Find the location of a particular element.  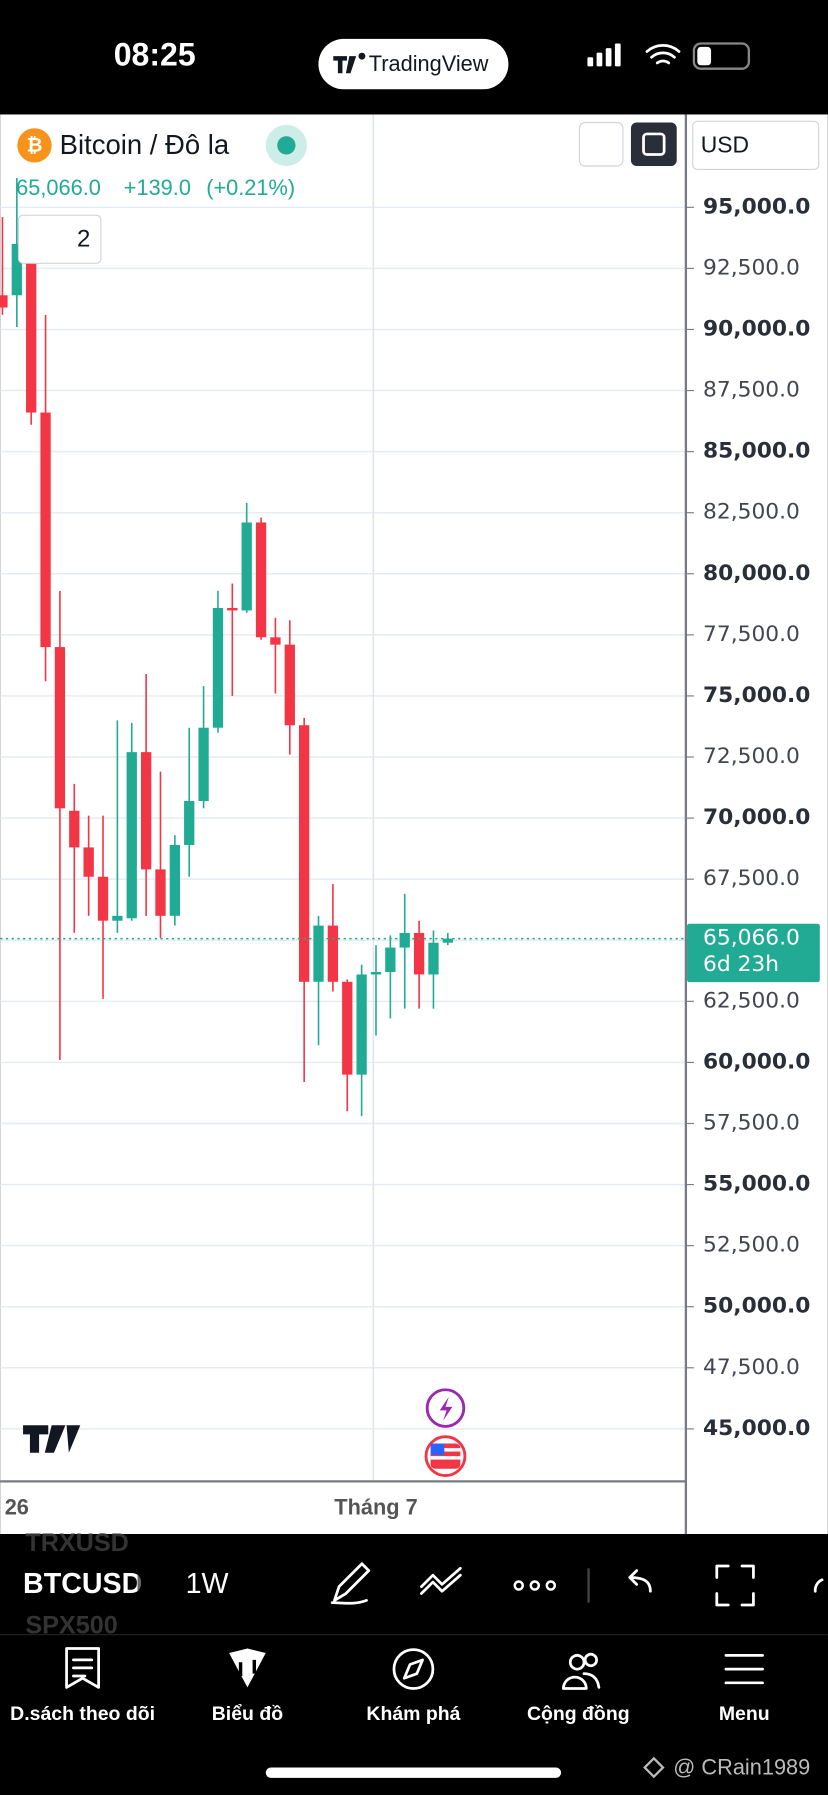

indicator-count: 2 is located at coordinates (83, 239).